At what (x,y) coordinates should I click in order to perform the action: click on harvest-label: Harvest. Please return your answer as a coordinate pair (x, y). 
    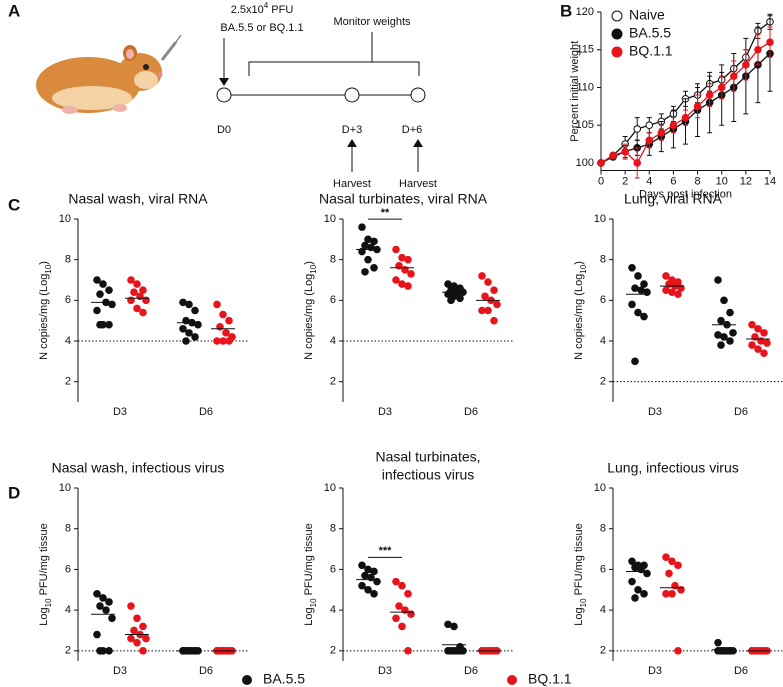
    Looking at the image, I should click on (352, 184).